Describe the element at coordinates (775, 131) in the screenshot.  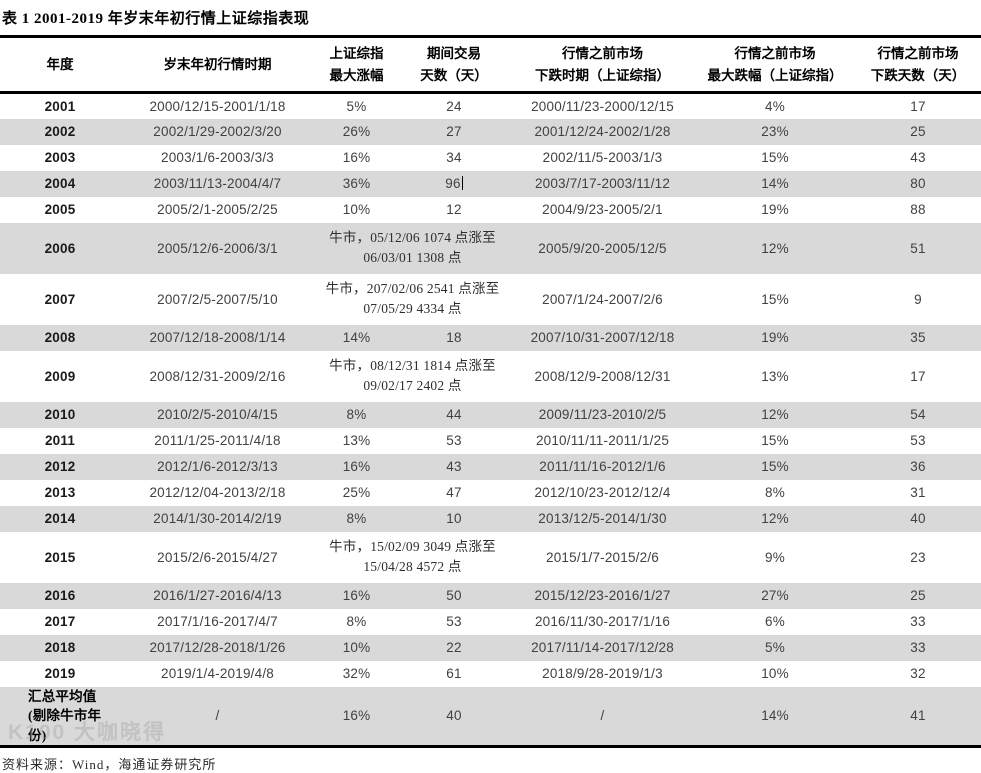
I see `decline-cell: 23%` at that location.